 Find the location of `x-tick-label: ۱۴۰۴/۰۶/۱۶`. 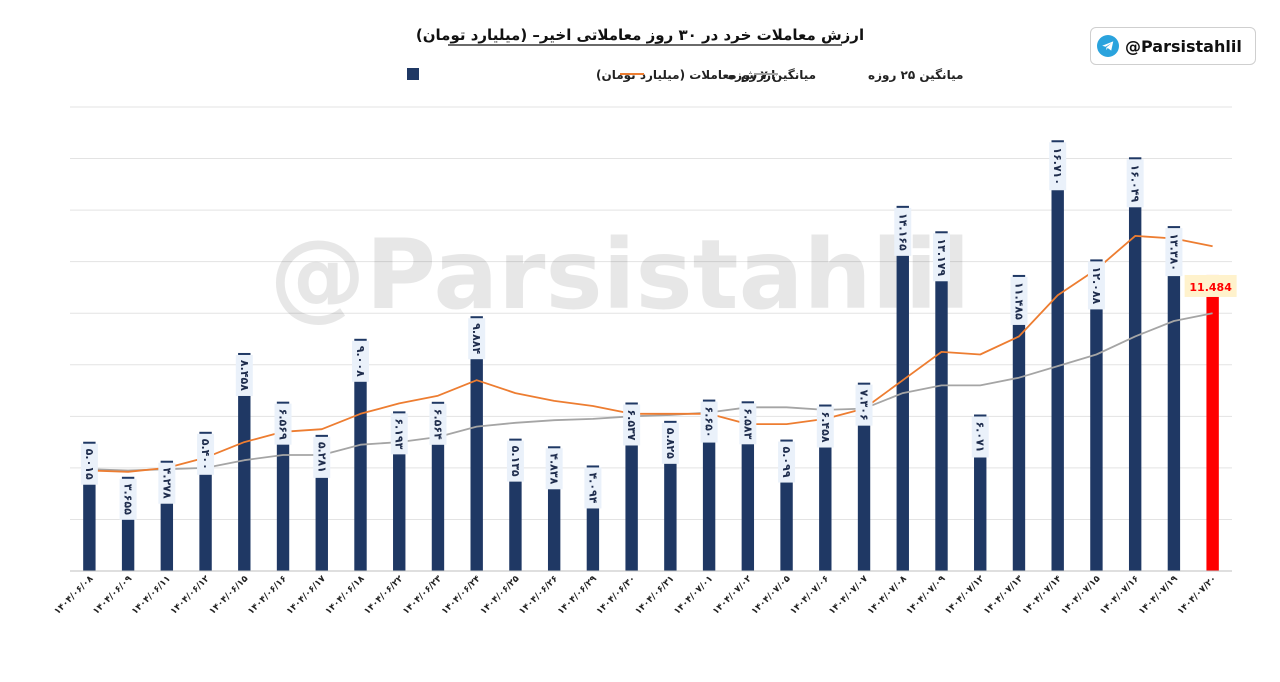

x-tick-label: ۱۴۰۴/۰۶/۱۶ is located at coordinates (267, 595).